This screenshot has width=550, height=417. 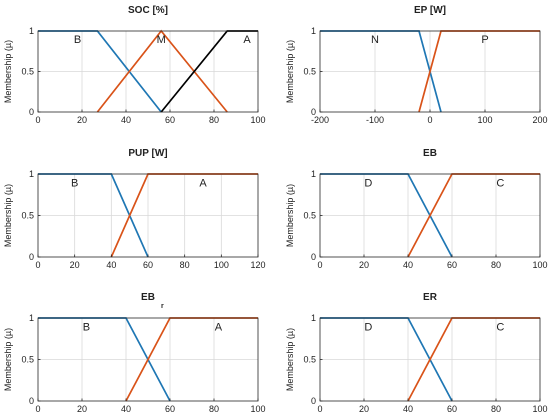 I want to click on chart-panel-6: D C 0 20 40 60 80 100 0 0.5 1 Membership (µ) ER, so click(x=416, y=353).